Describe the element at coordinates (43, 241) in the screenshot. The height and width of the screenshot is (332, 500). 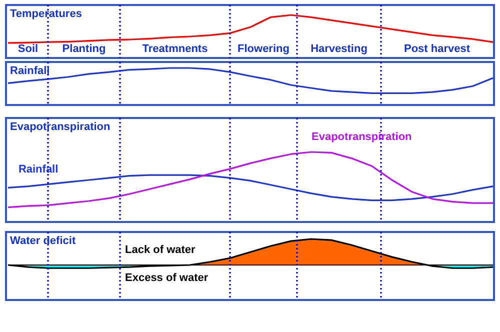
I see `chart-title: Water deficit` at that location.